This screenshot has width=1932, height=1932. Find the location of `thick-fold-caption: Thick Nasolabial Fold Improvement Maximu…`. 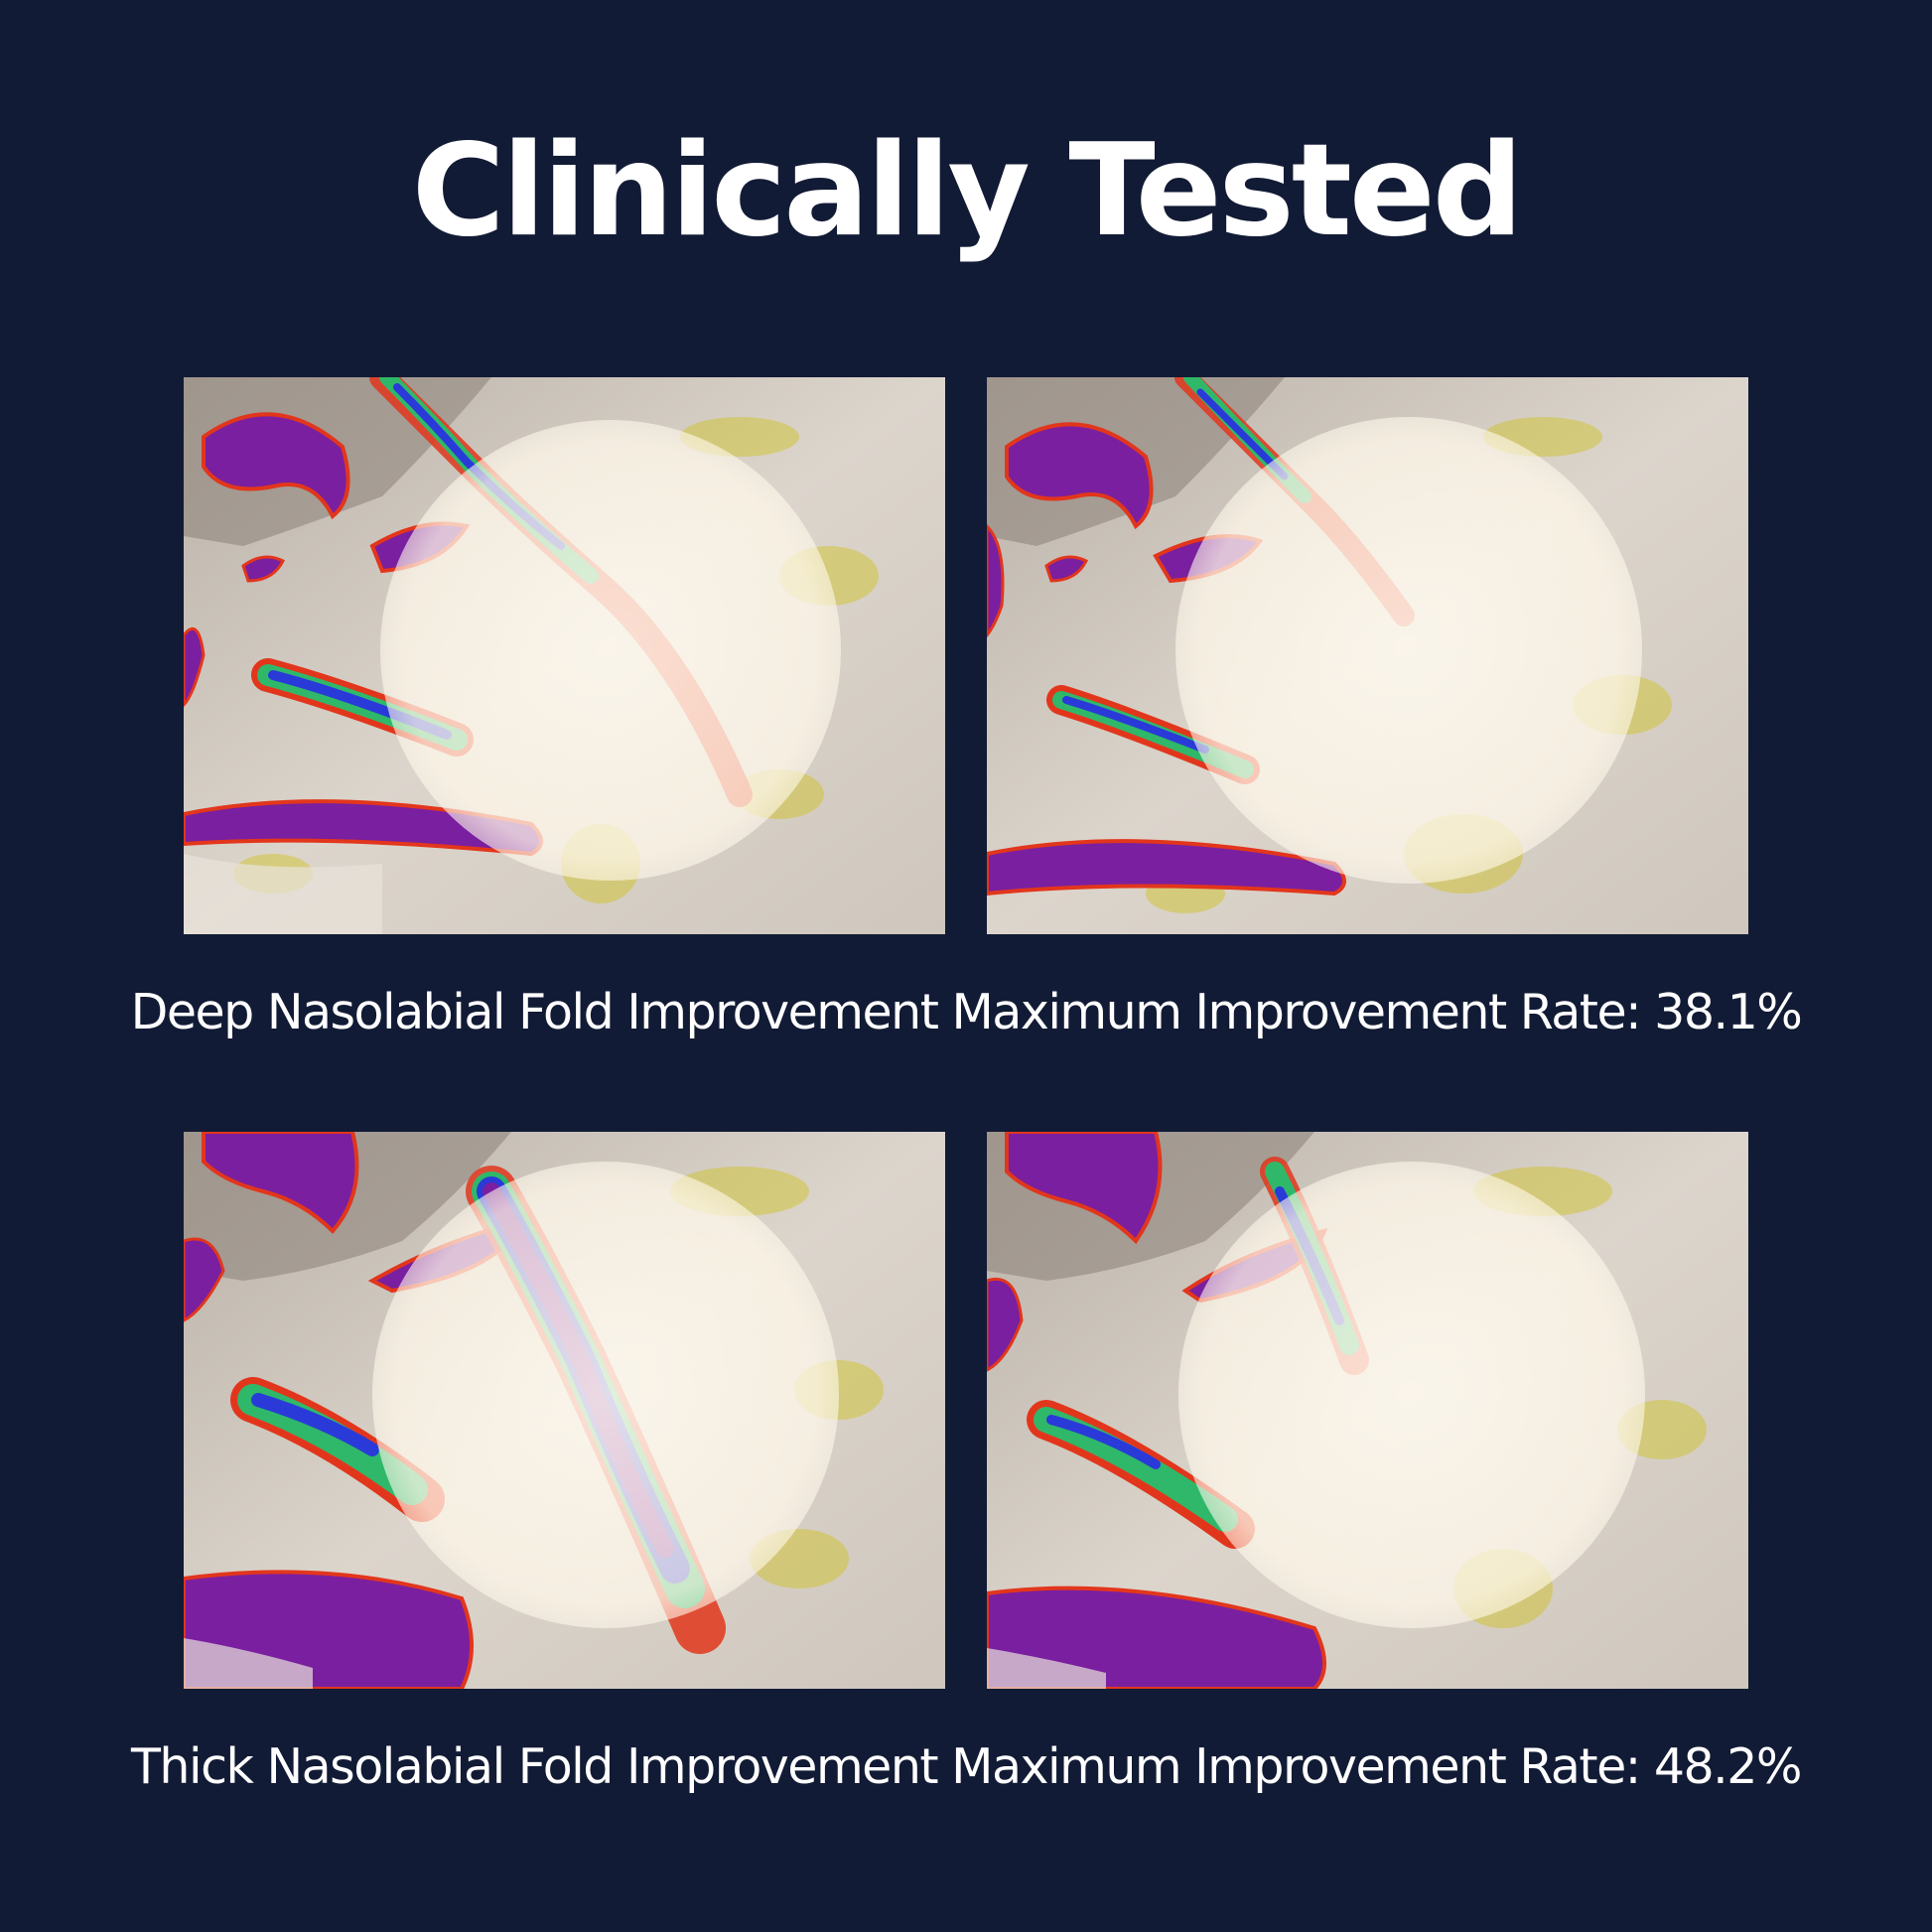

thick-fold-caption: Thick Nasolabial Fold Improvement Maximu… is located at coordinates (967, 1767).